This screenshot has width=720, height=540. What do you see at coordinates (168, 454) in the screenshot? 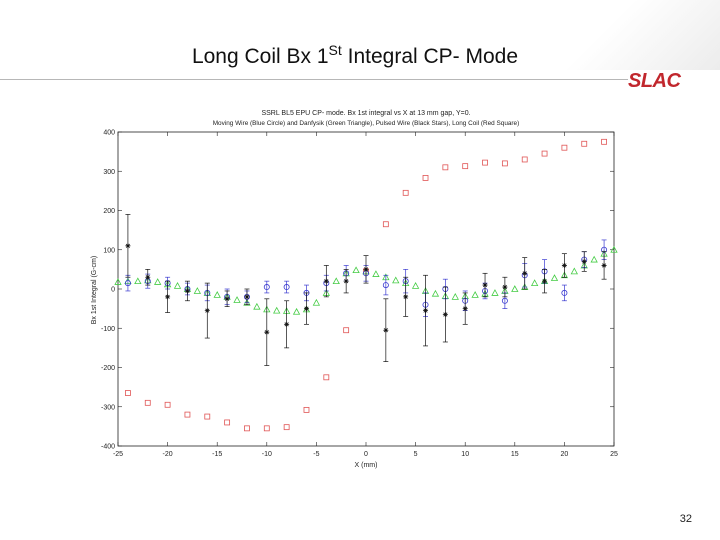
I see `x-tick-label: -20` at bounding box center [168, 454].